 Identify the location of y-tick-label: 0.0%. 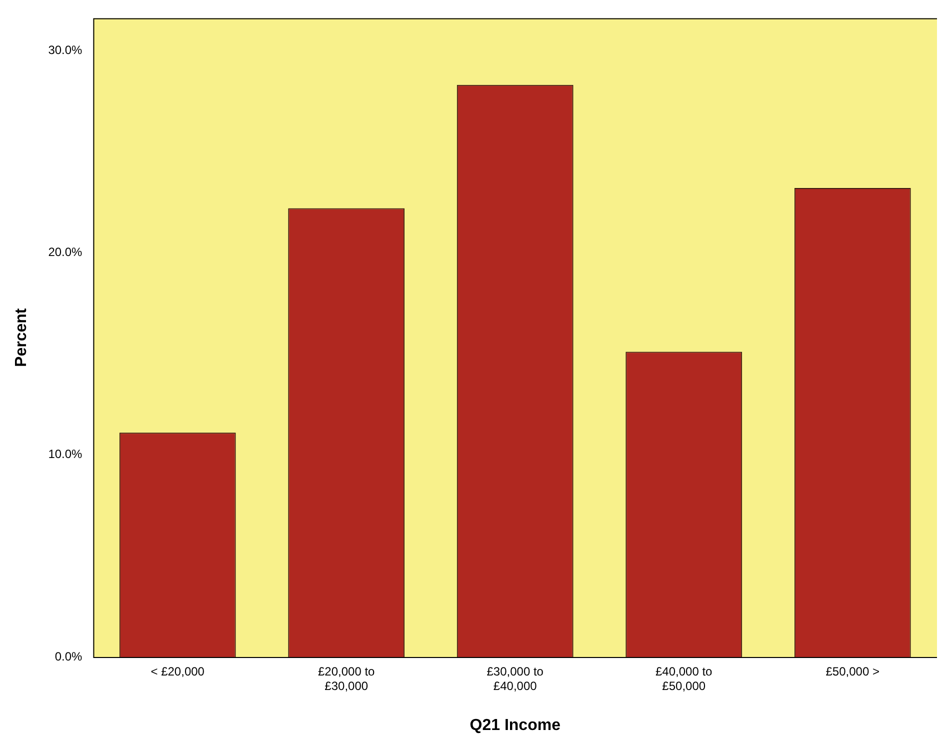
(68, 656).